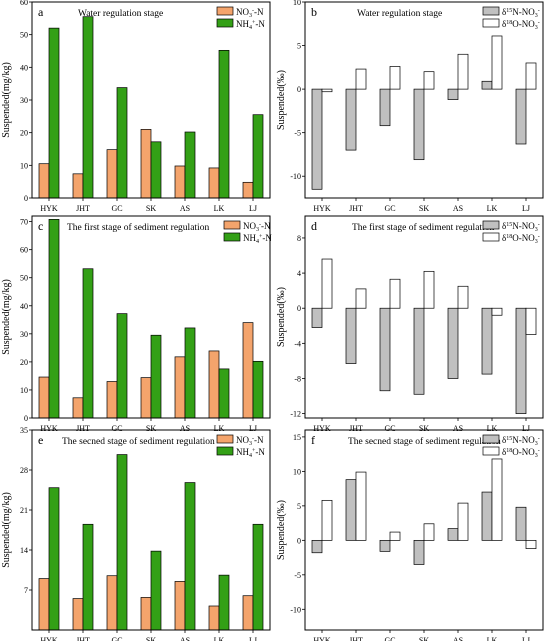  Describe the element at coordinates (314, 12) in the screenshot. I see `panel-letter: b` at that location.